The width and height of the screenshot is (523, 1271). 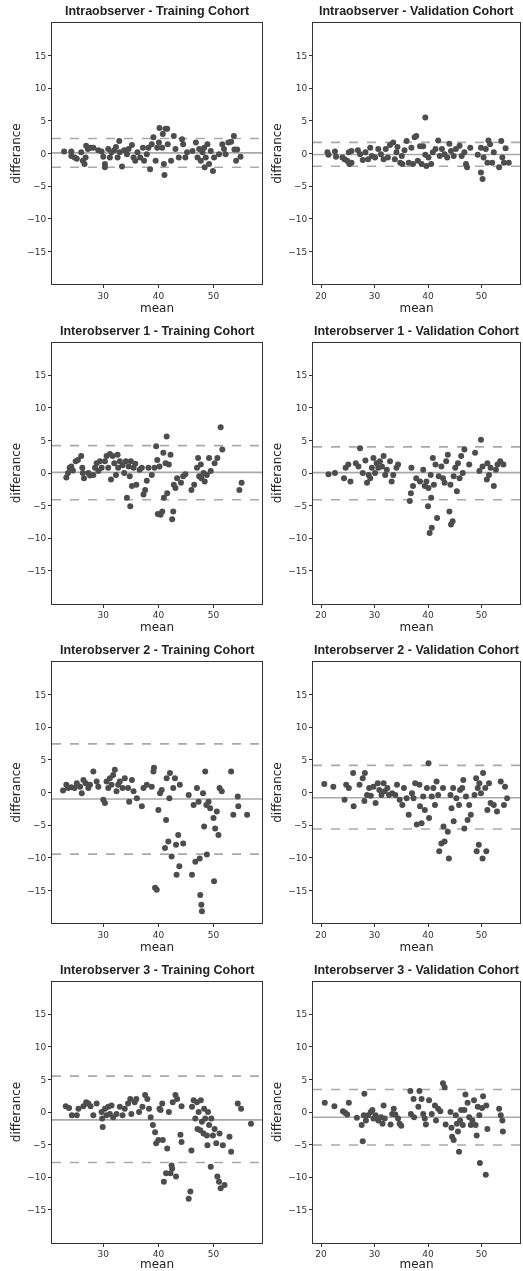 I want to click on chart-title: Interobserver 3 - Training Cohort, so click(x=158, y=970).